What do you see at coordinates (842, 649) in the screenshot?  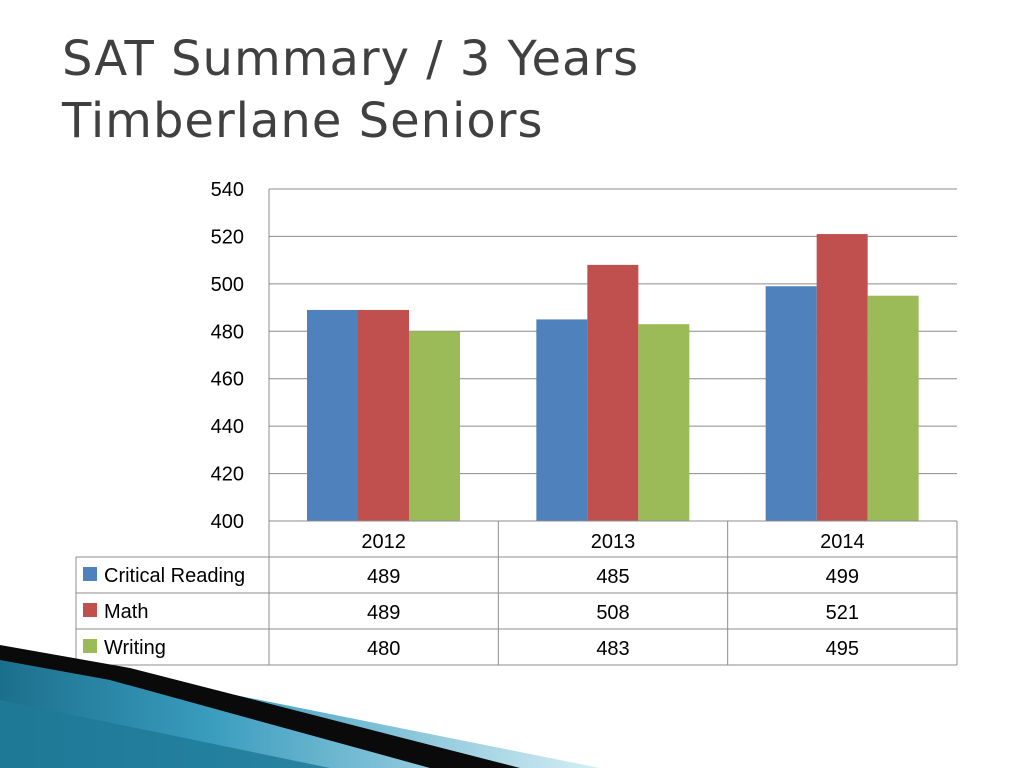 I see `data-label: 495` at bounding box center [842, 649].